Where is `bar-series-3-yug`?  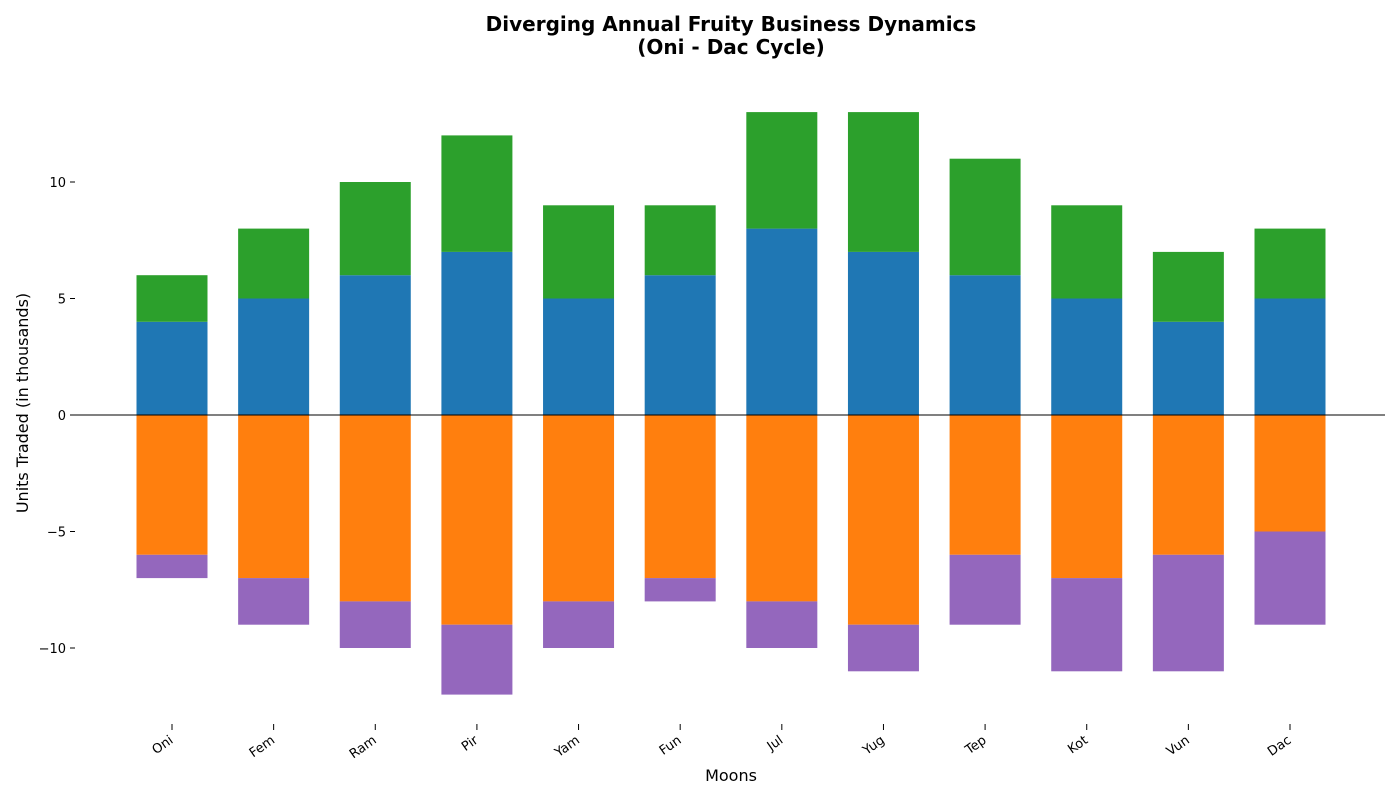 bar-series-3-yug is located at coordinates (883, 520).